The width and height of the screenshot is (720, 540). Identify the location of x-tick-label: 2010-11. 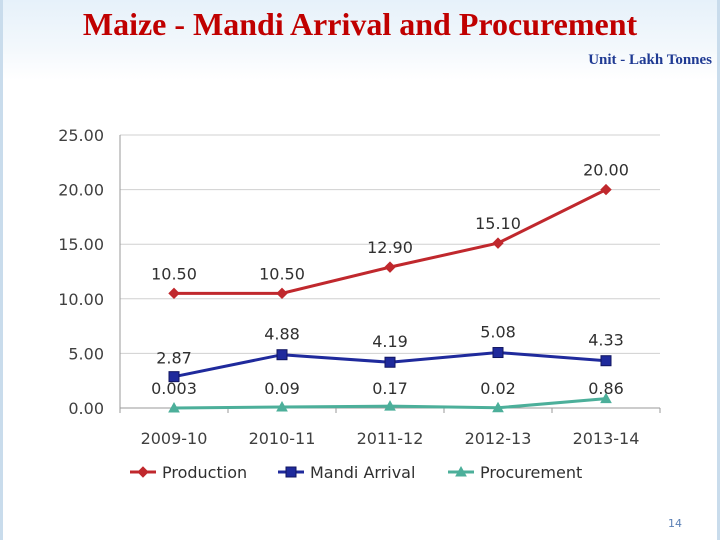
(282, 438).